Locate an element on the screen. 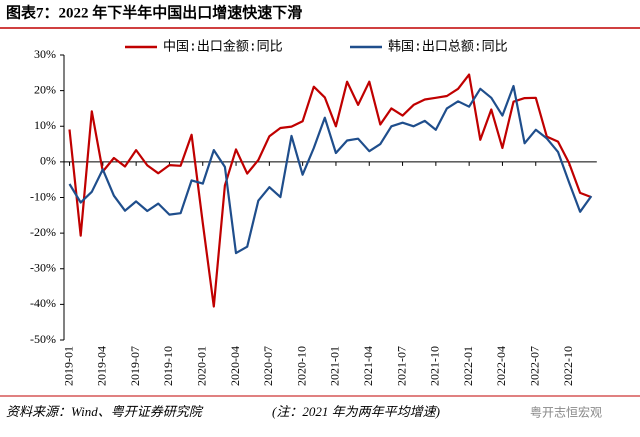  x-tick-label: 2022-04 is located at coordinates (501, 366).